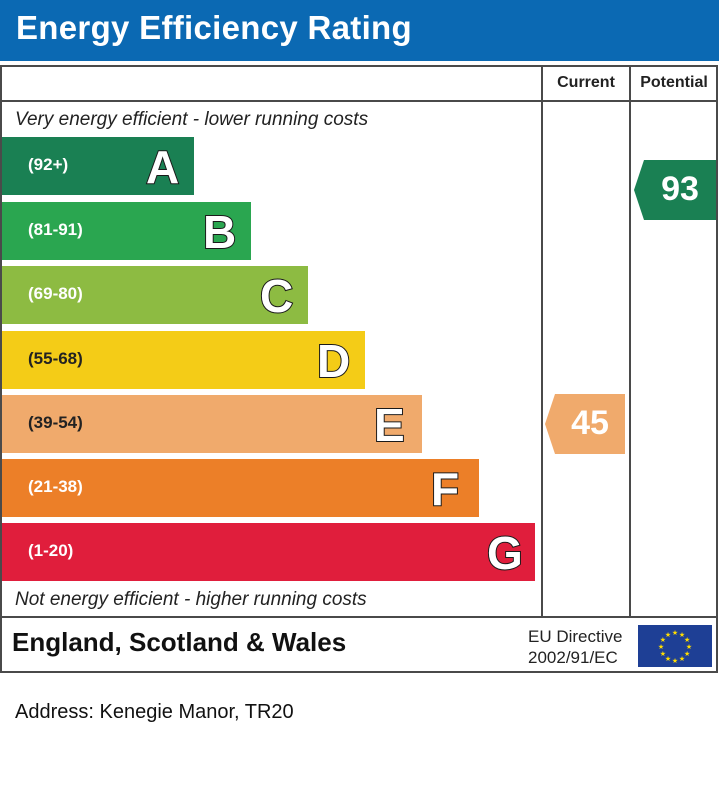 The height and width of the screenshot is (805, 719). What do you see at coordinates (630, 341) in the screenshot?
I see `potential-column-divider` at bounding box center [630, 341].